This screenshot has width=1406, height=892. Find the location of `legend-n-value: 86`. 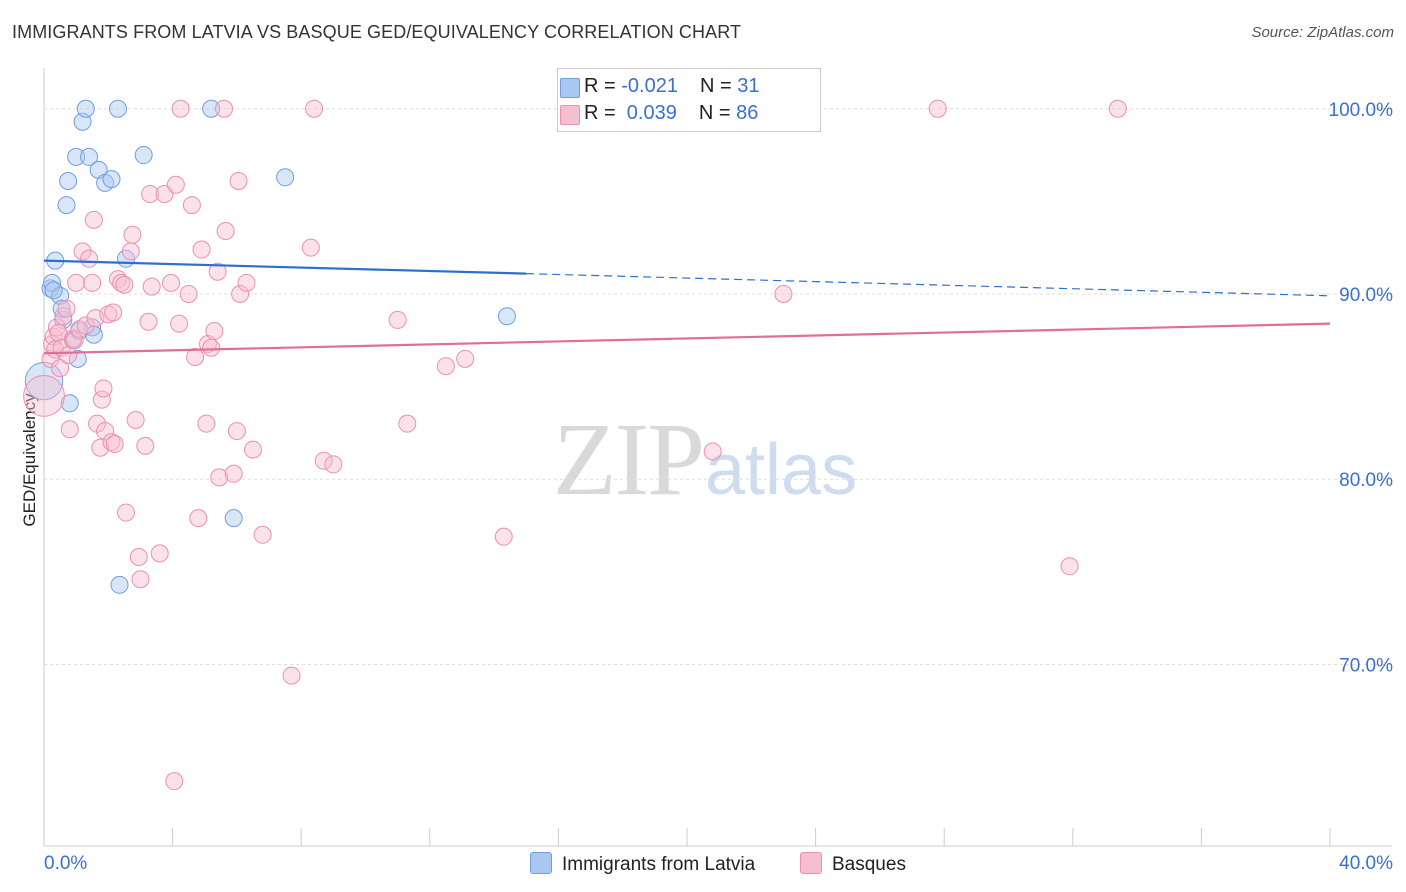

legend-n-value: 86 is located at coordinates (747, 113).